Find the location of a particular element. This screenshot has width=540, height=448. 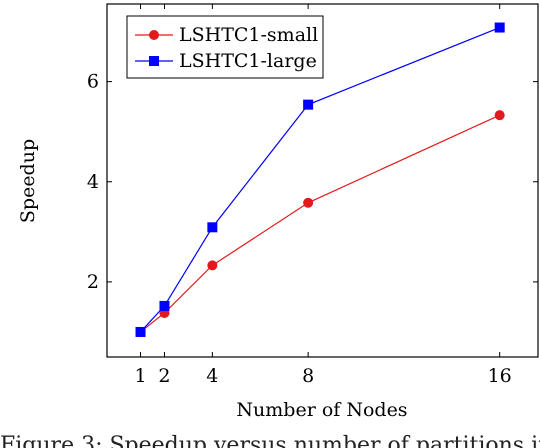

x-tick-label: 8 is located at coordinates (308, 376).